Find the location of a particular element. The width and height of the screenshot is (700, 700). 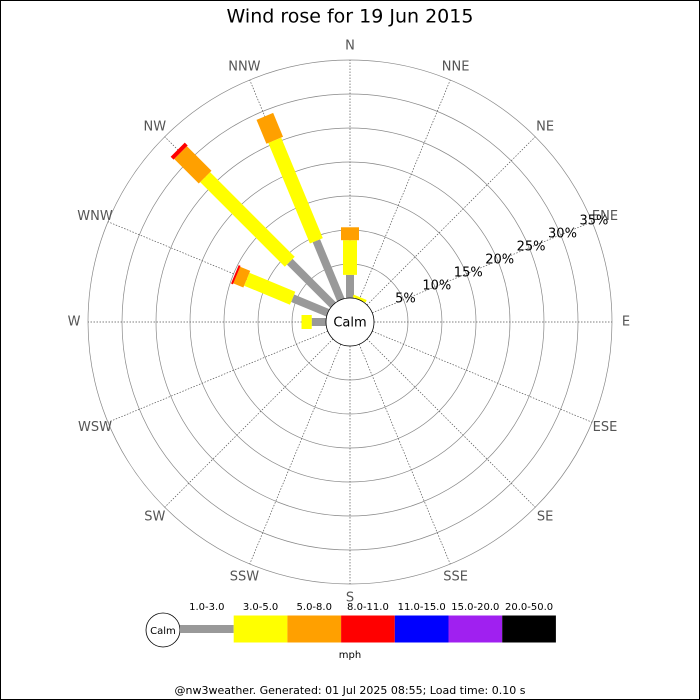

legend-label: 15.0-20.0 is located at coordinates (475, 607).